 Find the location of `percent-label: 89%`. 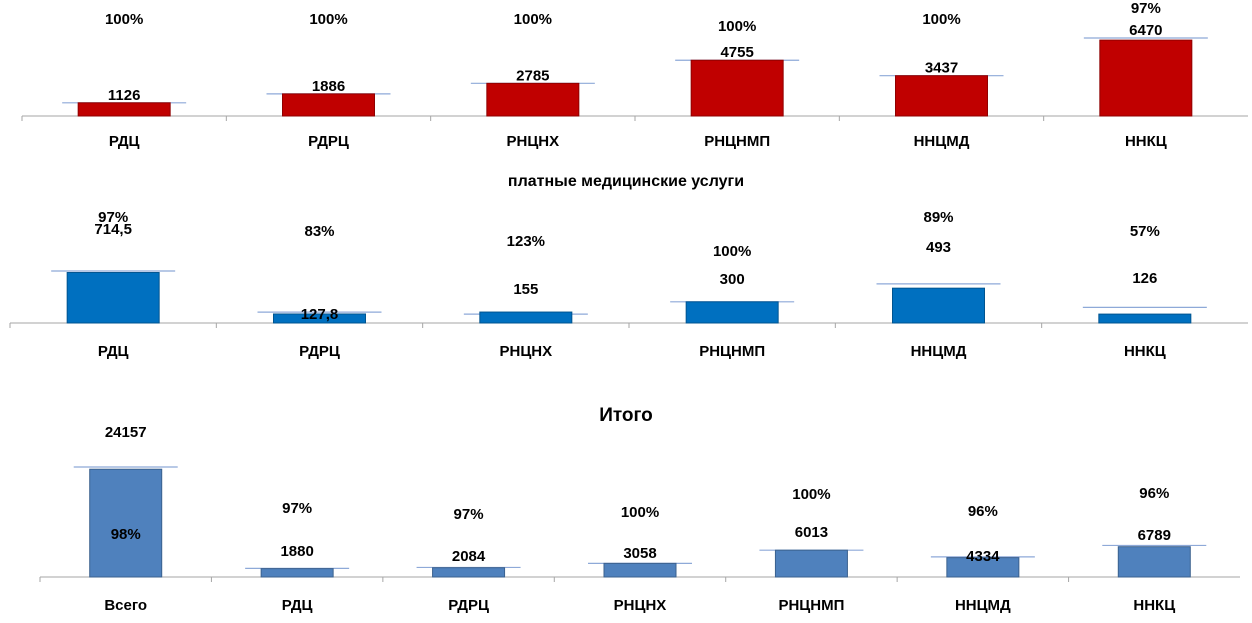

percent-label: 89% is located at coordinates (938, 217).